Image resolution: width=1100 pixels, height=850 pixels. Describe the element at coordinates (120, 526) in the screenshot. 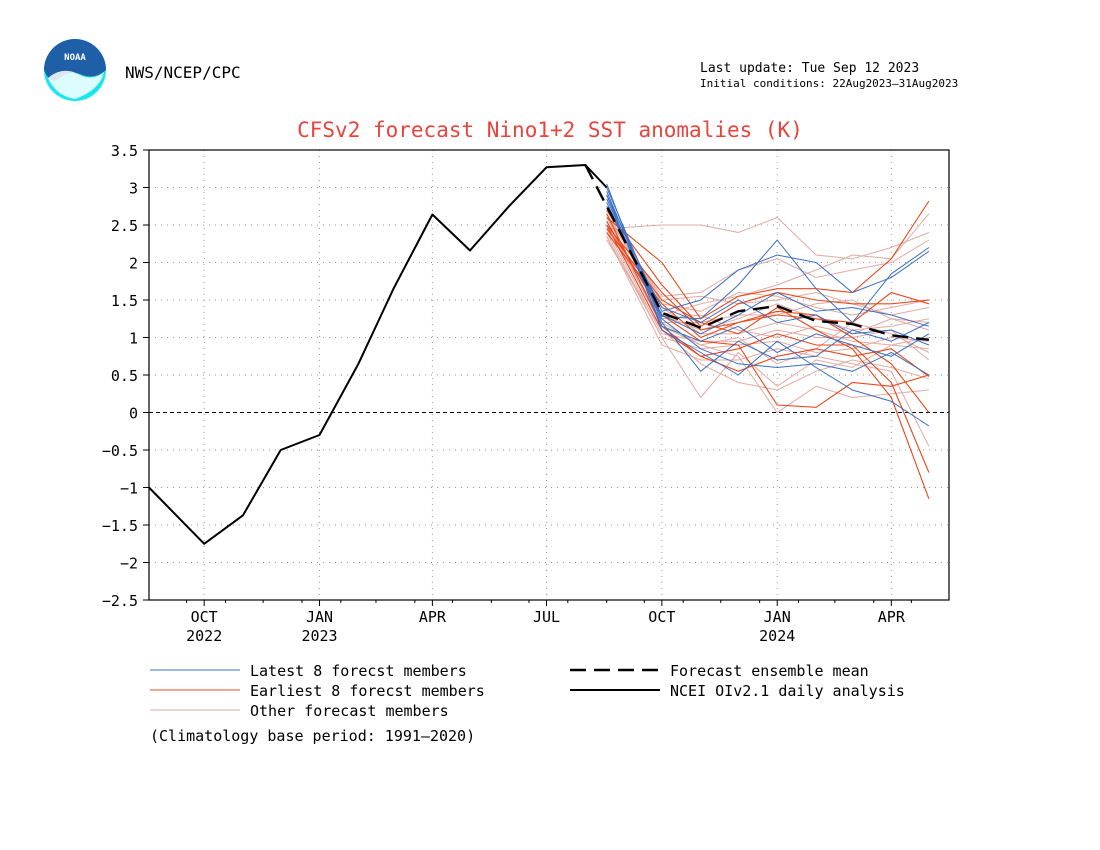

I see `y-tick-label: −1.5` at that location.